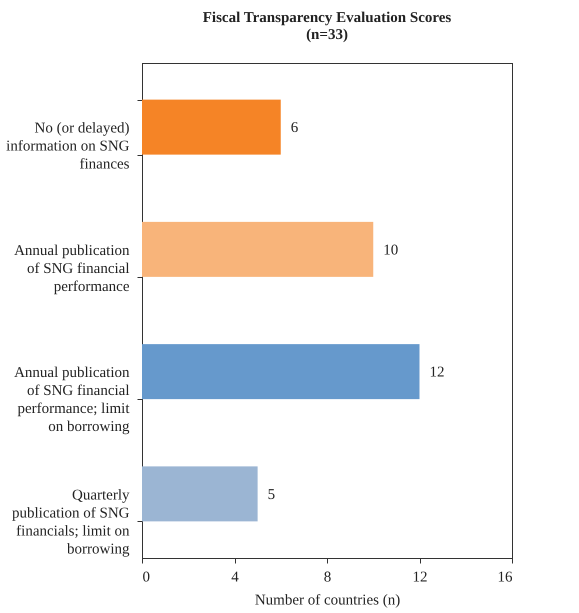  I want to click on y-tick-label: No (or delayed) information on SNG finances, so click(68, 146).